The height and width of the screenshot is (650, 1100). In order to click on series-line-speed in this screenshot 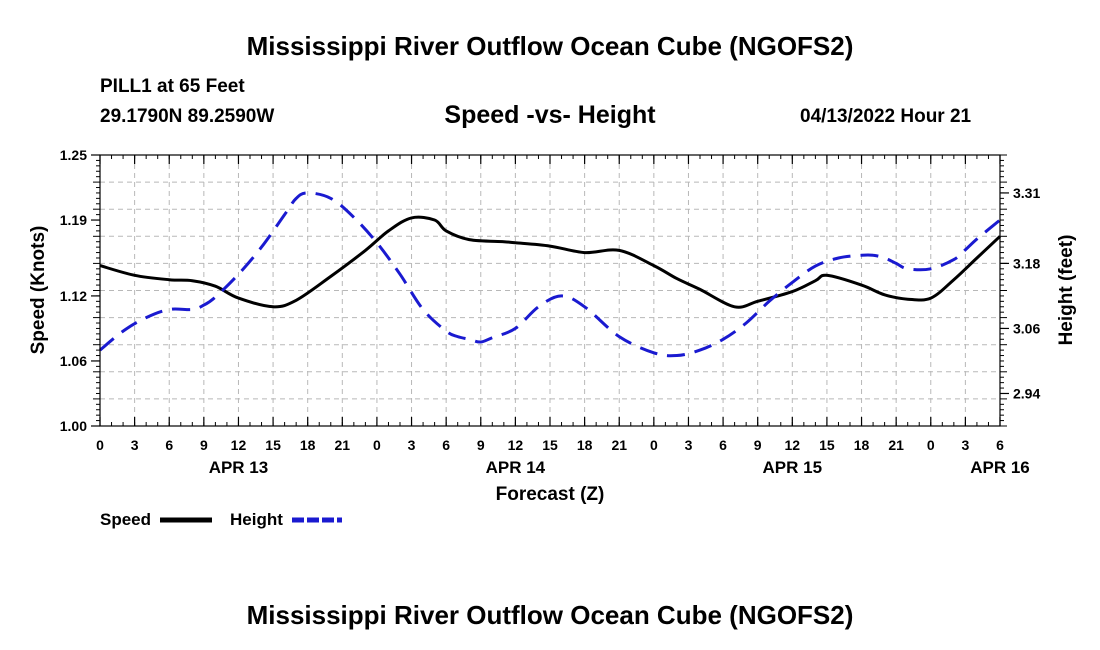, I will do `click(550, 262)`.